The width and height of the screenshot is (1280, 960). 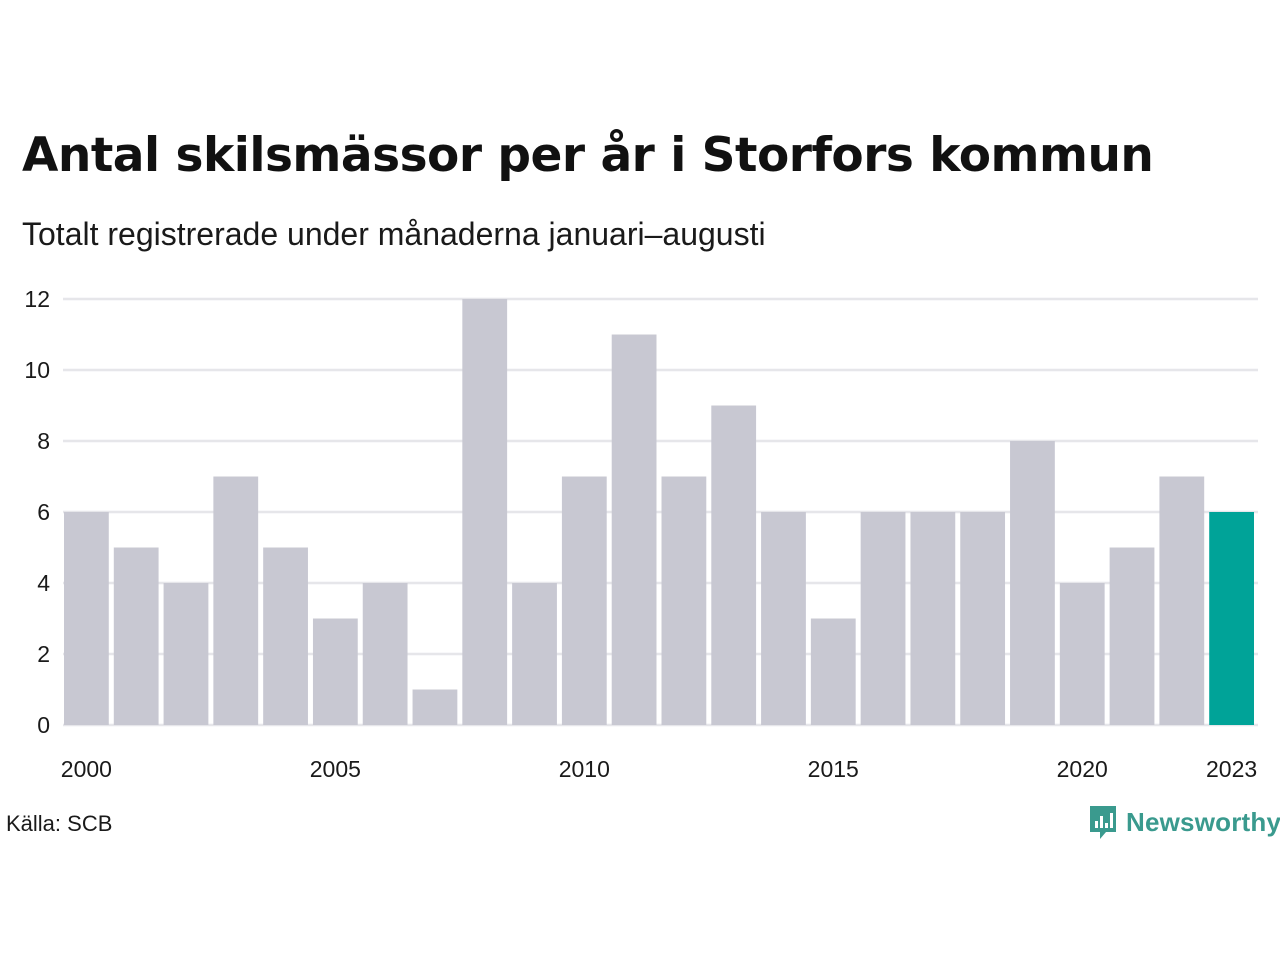 I want to click on bar-2015, so click(x=833, y=671).